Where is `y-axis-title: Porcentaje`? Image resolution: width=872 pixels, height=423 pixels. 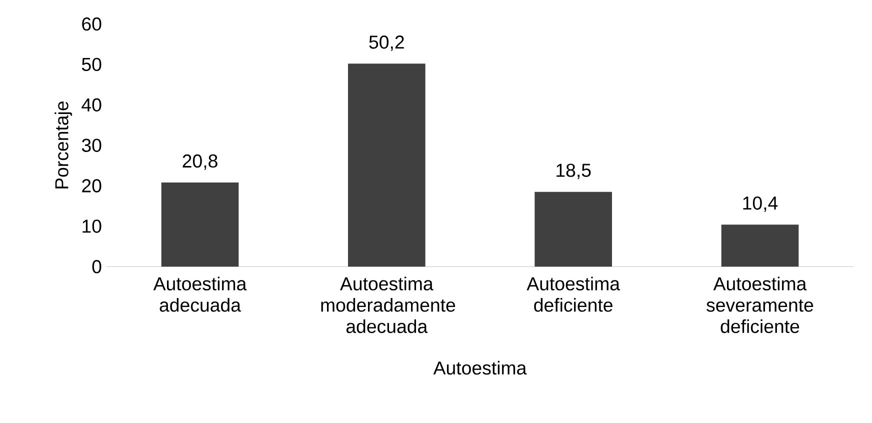 y-axis-title: Porcentaje is located at coordinates (63, 145).